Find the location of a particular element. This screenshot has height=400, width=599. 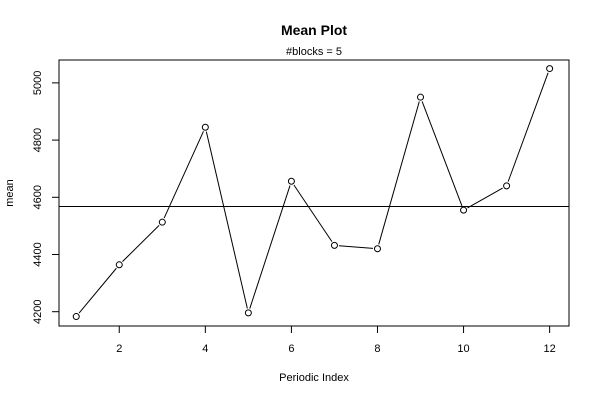

x-axis-label: Periodic Index is located at coordinates (314, 378).